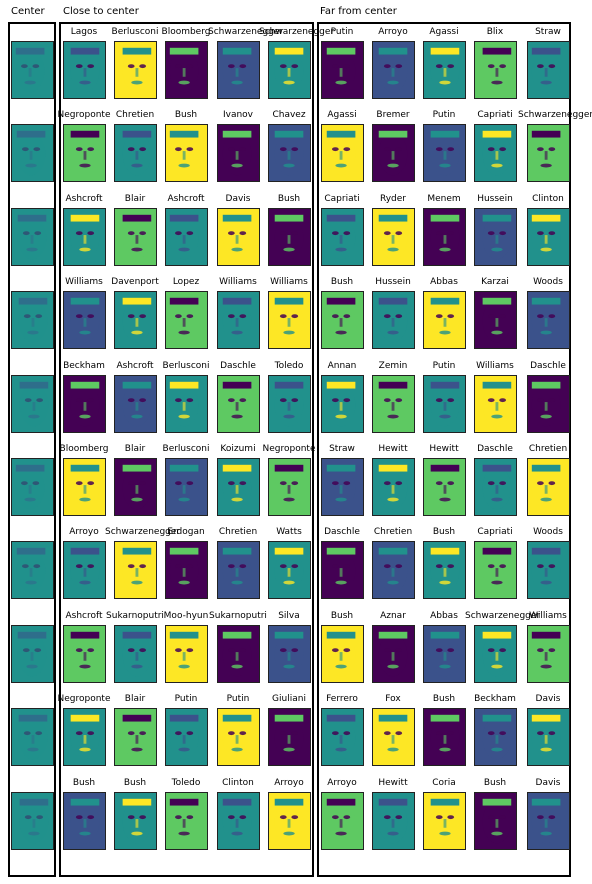 The height and width of the screenshot is (884, 592). I want to click on close-face-name-label: Blair, so click(135, 199).